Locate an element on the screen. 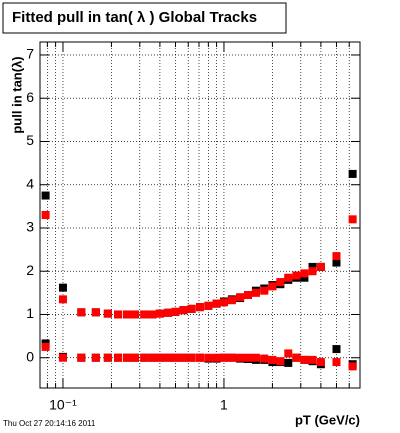 The height and width of the screenshot is (433, 400). timestamp: Thu Oct 27 20:14:16 2011 is located at coordinates (49, 423).